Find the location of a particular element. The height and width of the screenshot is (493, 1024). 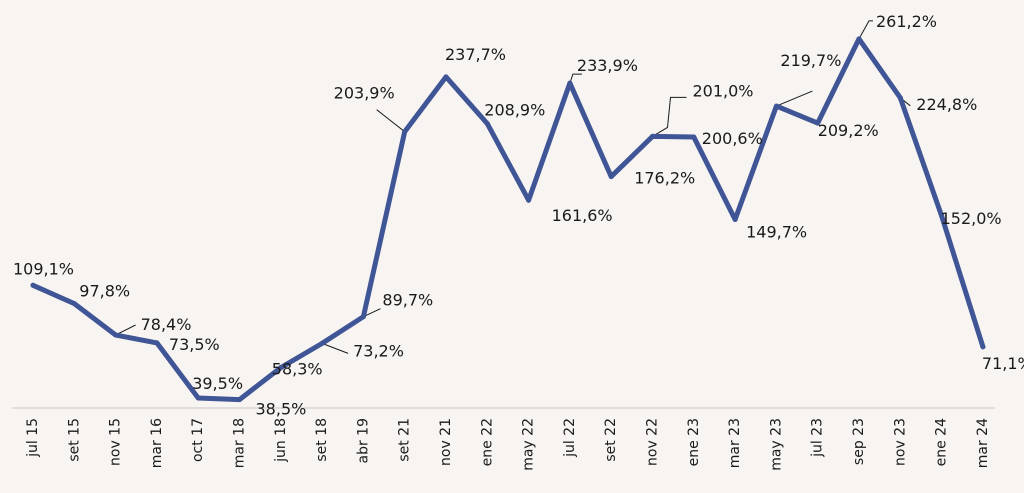

x-tick-label: oct 17 is located at coordinates (198, 440).